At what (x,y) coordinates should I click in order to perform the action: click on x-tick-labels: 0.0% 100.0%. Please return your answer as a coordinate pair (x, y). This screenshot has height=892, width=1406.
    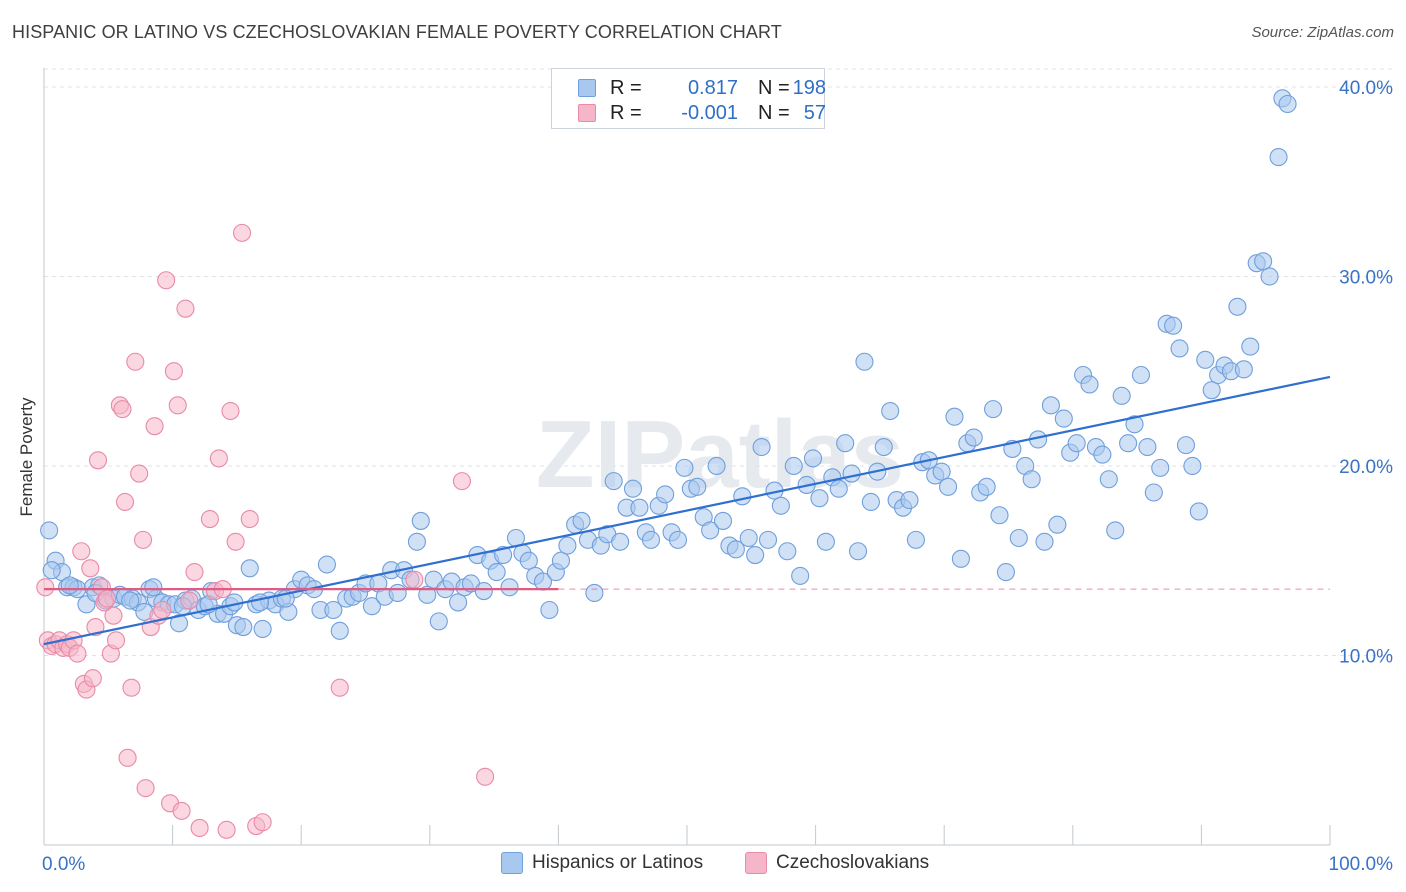
    Looking at the image, I should click on (717, 864).